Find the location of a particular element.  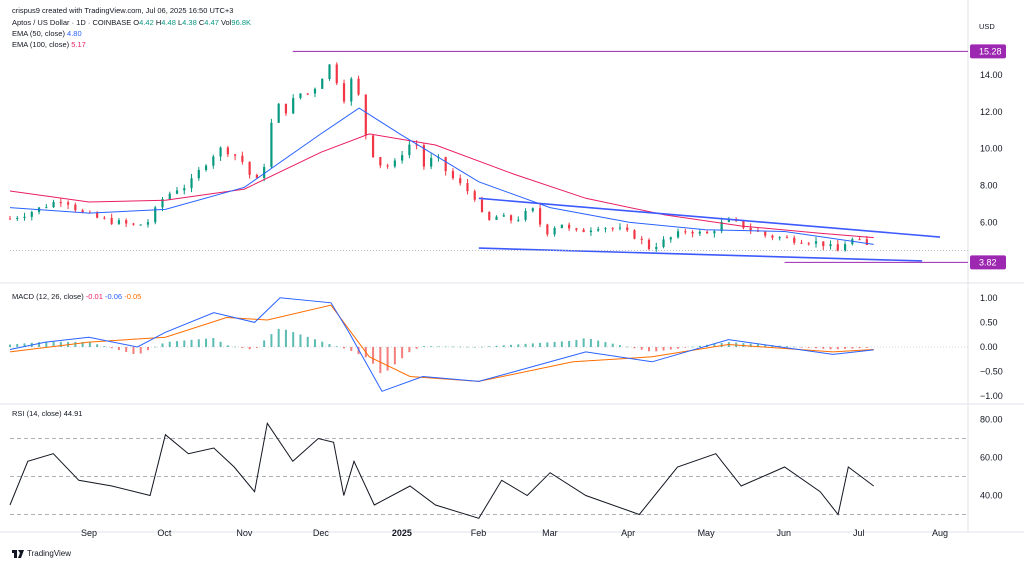

macd-tick-label: 0.00 is located at coordinates (989, 347).